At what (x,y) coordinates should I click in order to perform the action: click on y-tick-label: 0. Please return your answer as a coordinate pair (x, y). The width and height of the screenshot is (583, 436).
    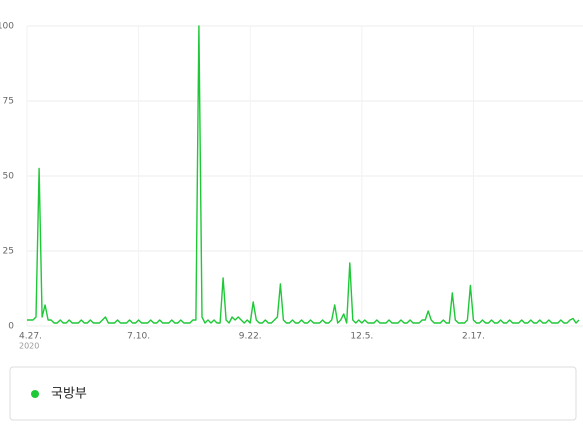
    Looking at the image, I should click on (11, 327).